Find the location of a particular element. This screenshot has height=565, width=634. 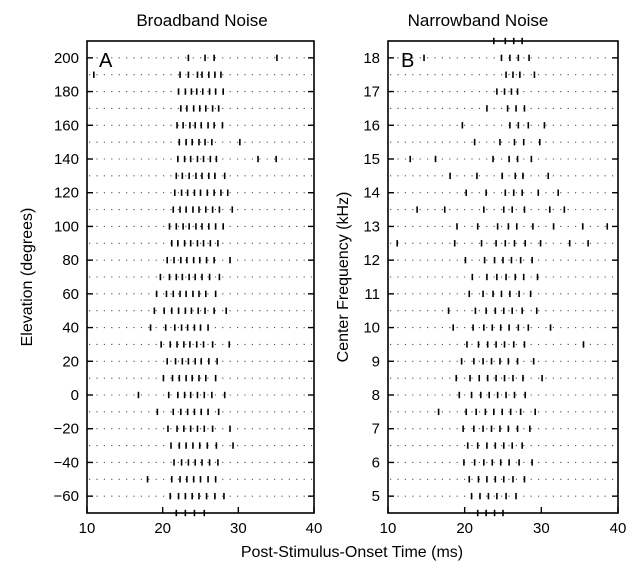

y-tick-label: 7 is located at coordinates (376, 429).